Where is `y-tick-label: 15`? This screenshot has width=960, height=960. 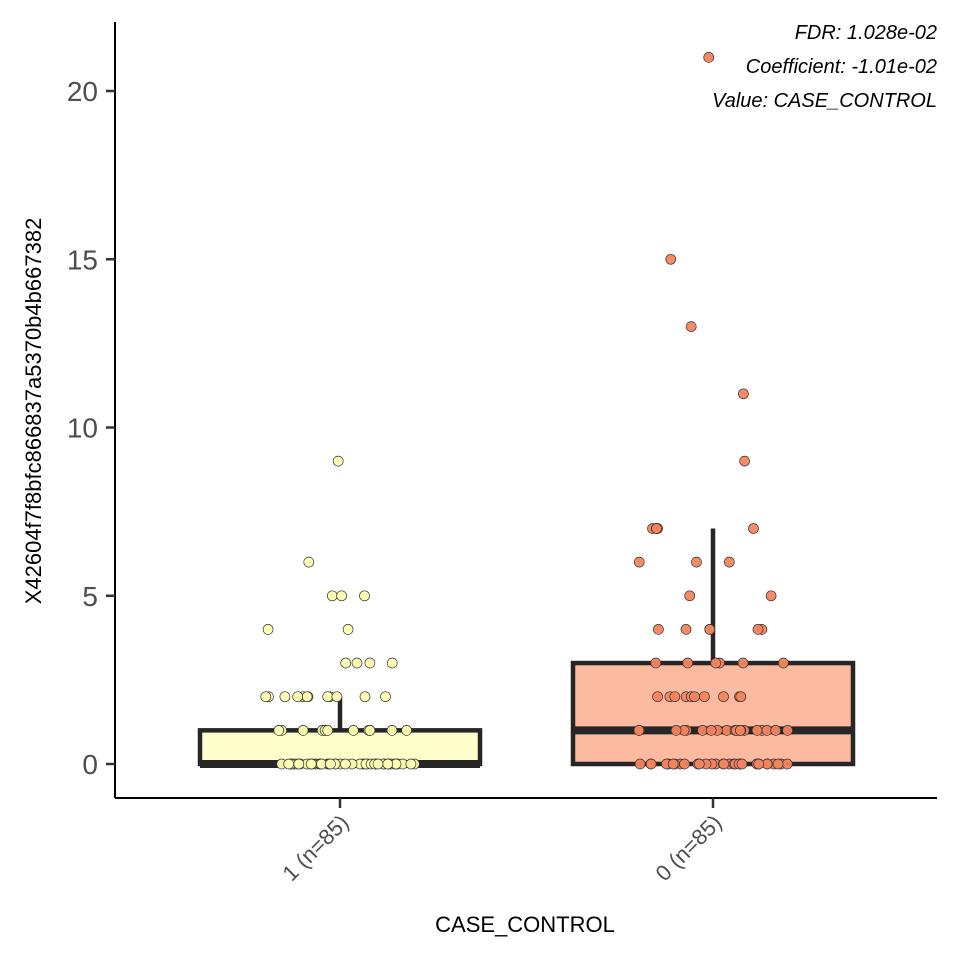 y-tick-label: 15 is located at coordinates (82, 259).